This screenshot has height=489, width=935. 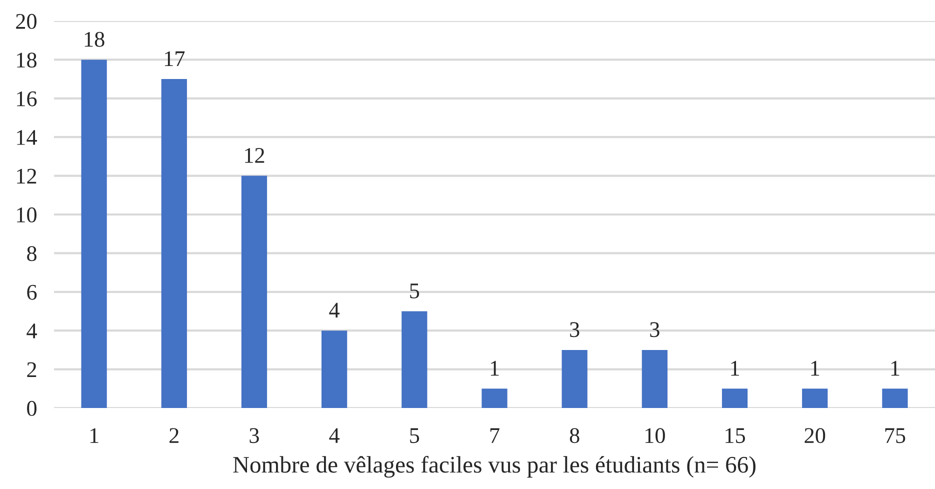 I want to click on x-tick-label: 15, so click(x=736, y=436).